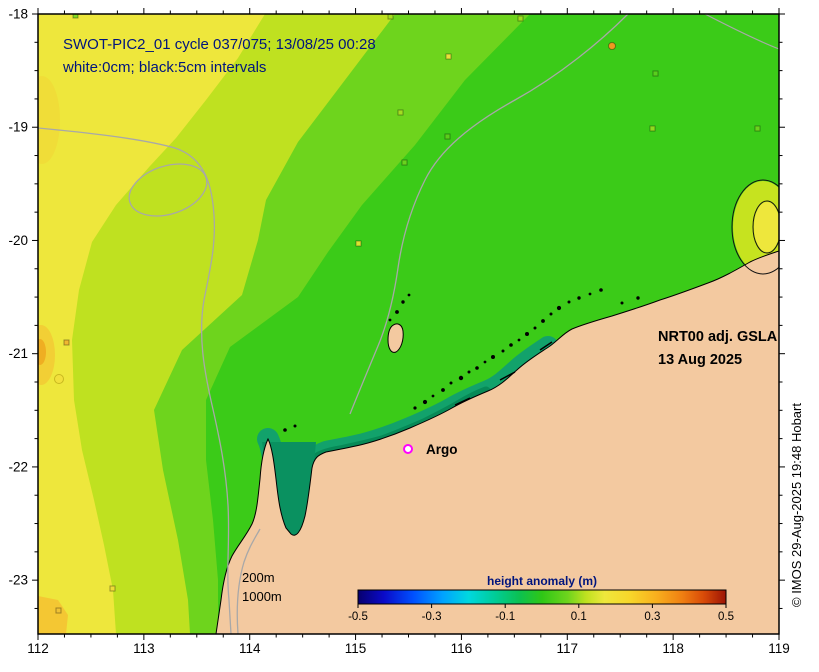 The image size is (819, 672). Describe the element at coordinates (568, 648) in the screenshot. I see `x-tick-label: 117` at that location.